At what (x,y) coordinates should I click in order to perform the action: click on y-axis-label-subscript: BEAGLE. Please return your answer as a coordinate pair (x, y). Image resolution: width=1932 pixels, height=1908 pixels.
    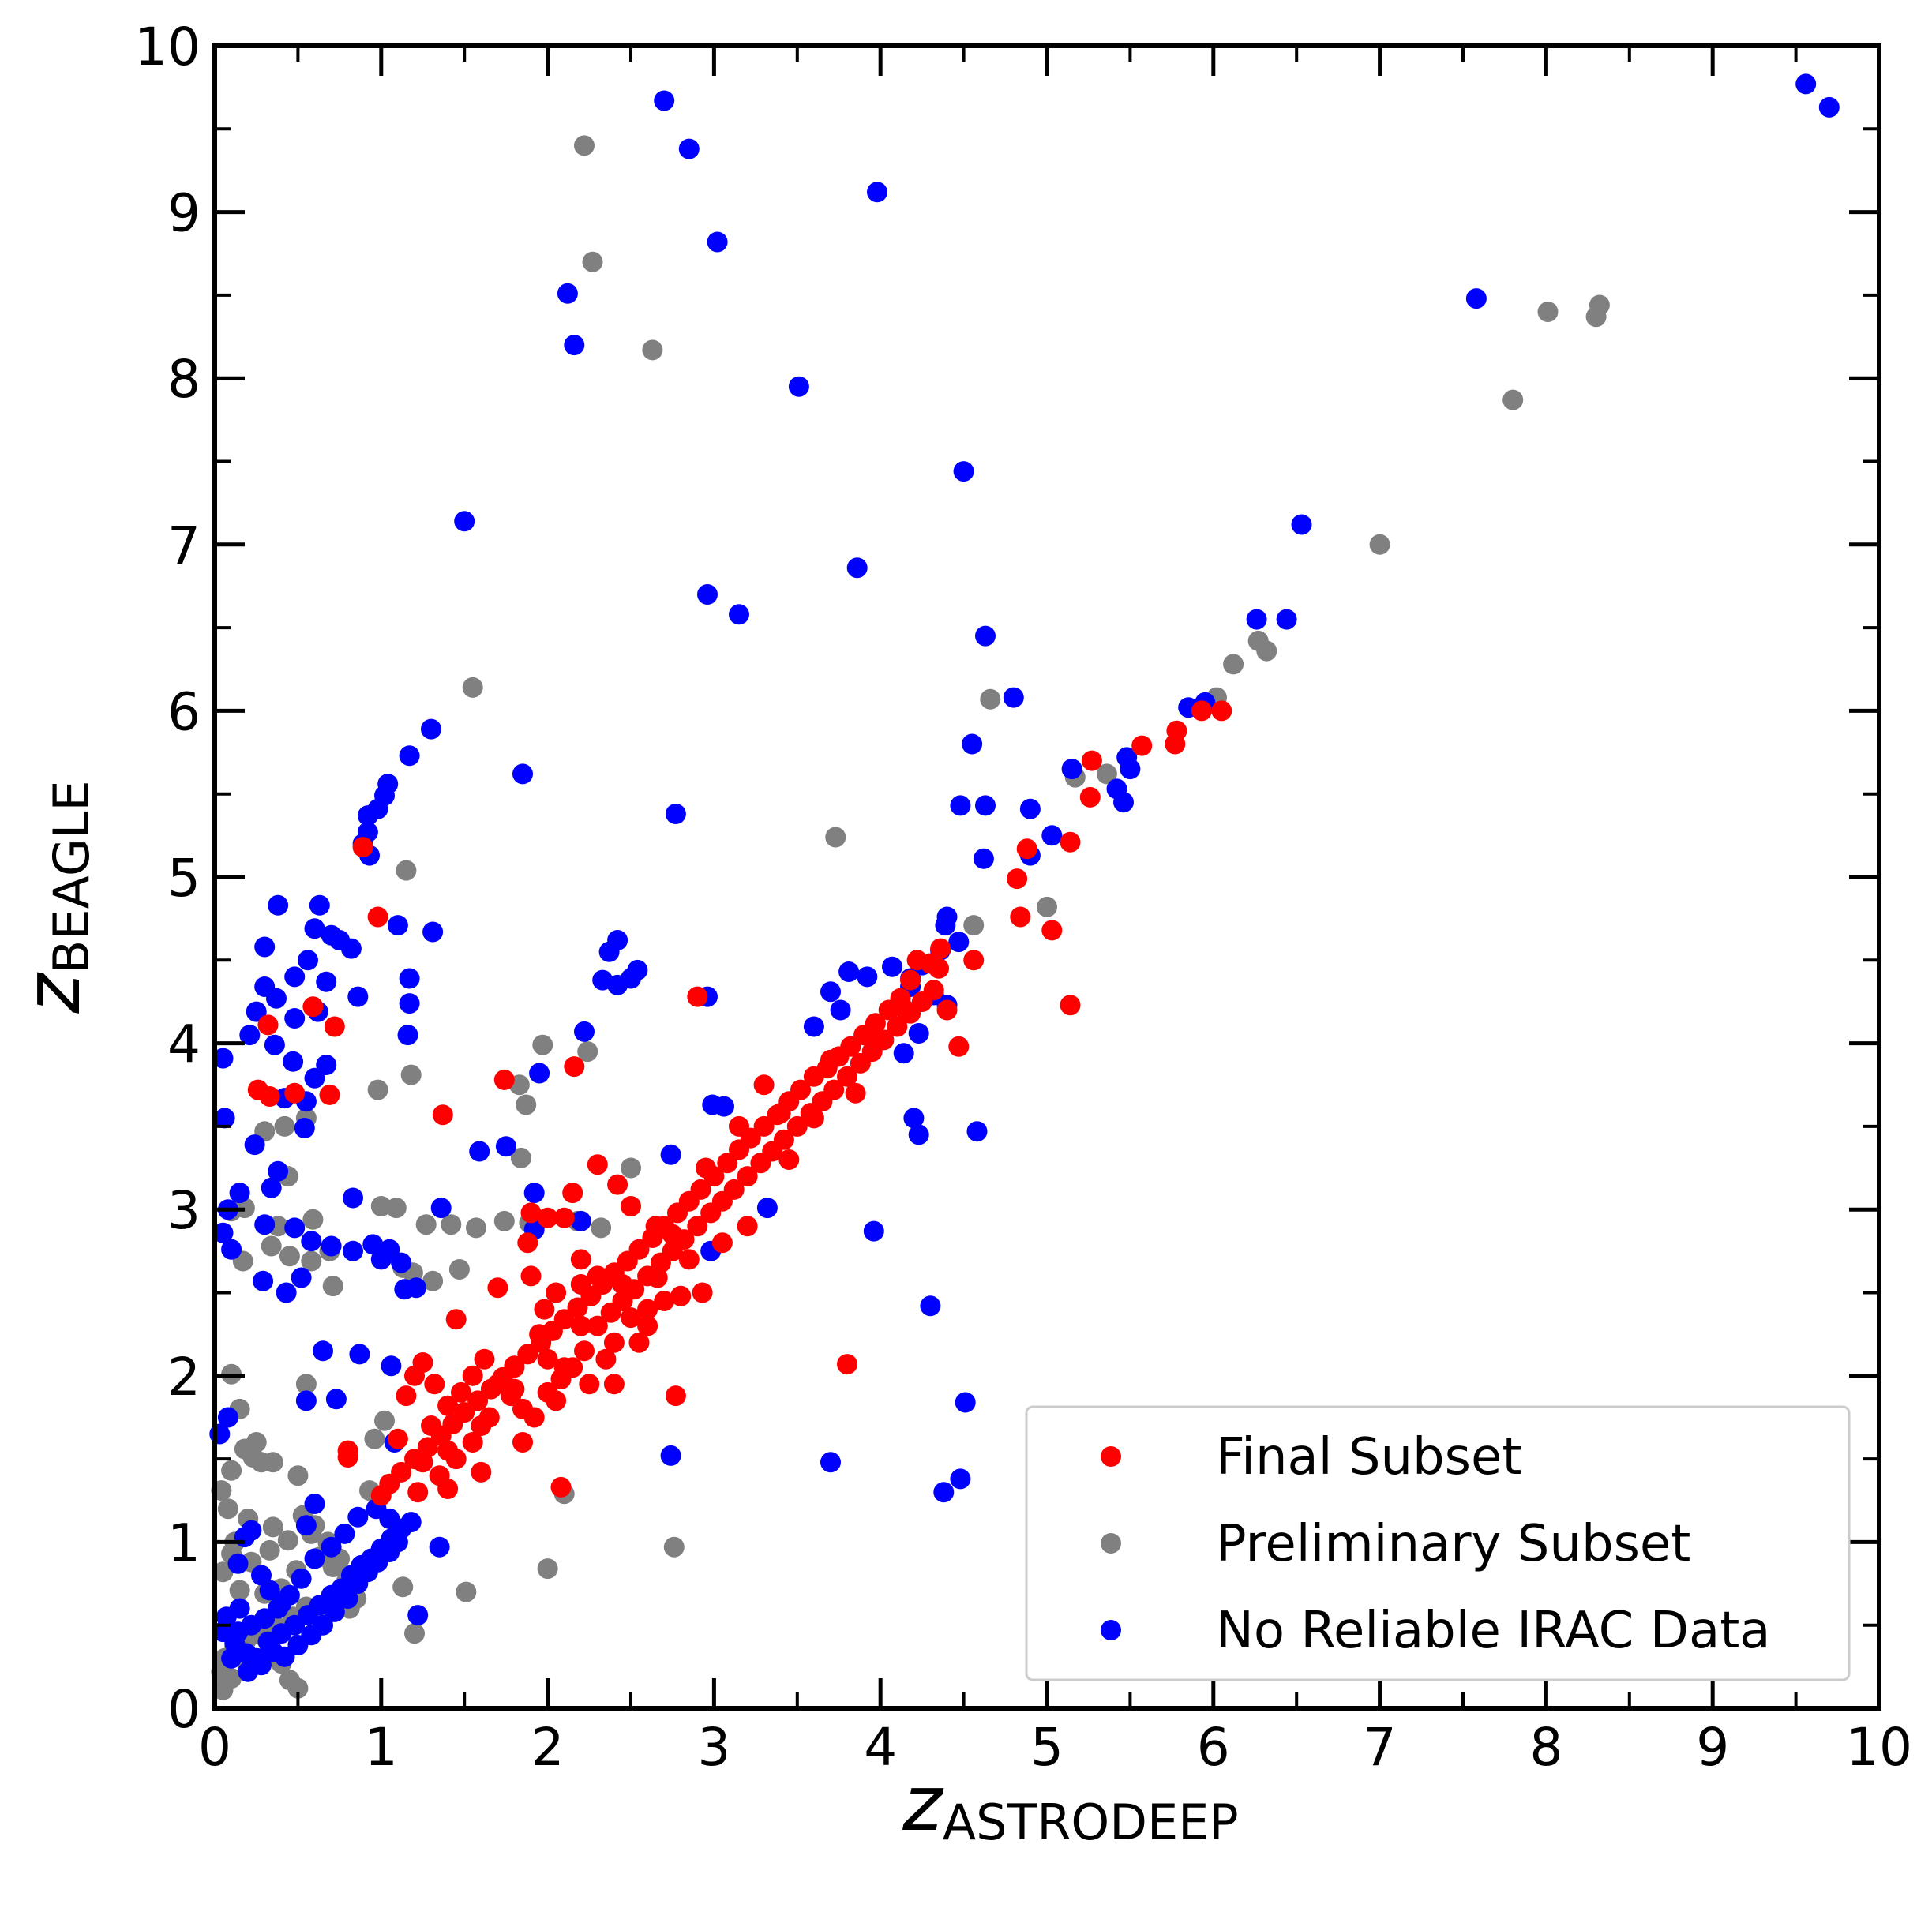
    Looking at the image, I should click on (72, 876).